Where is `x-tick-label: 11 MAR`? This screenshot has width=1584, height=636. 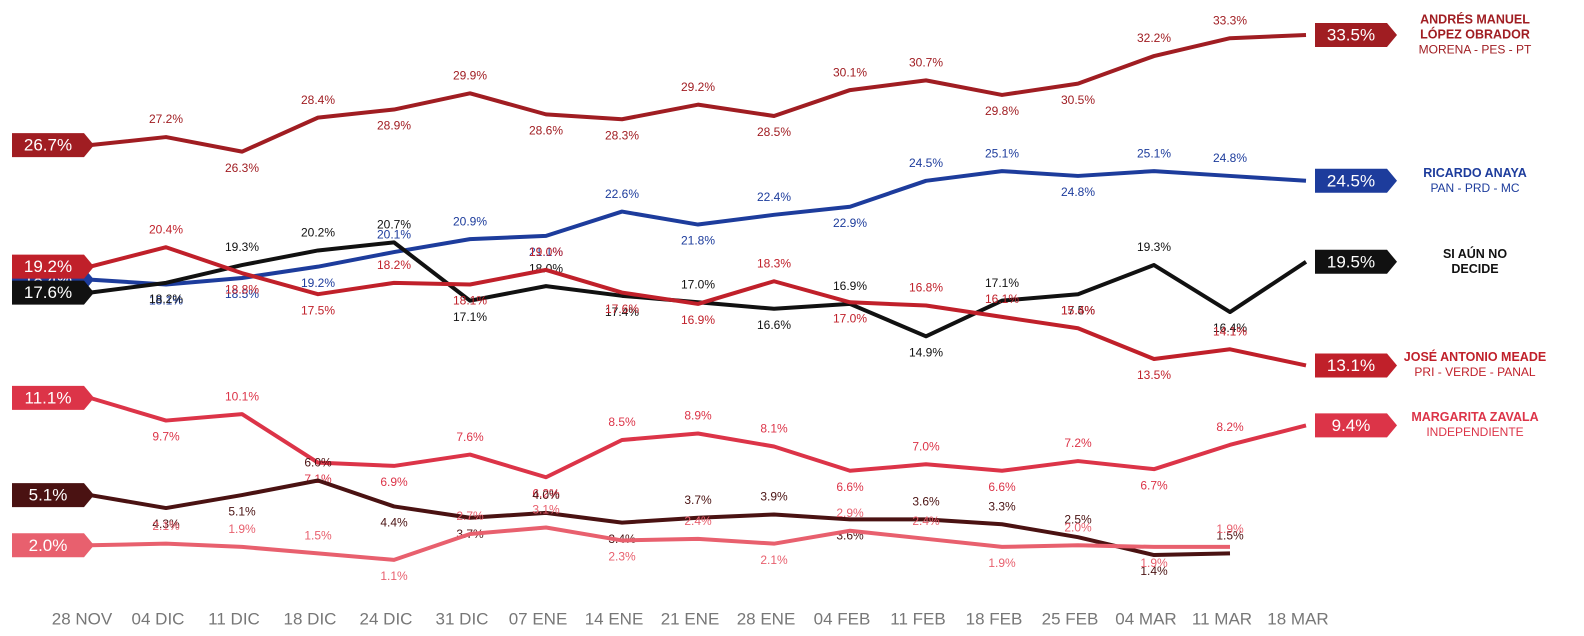
x-tick-label: 11 MAR is located at coordinates (1222, 618).